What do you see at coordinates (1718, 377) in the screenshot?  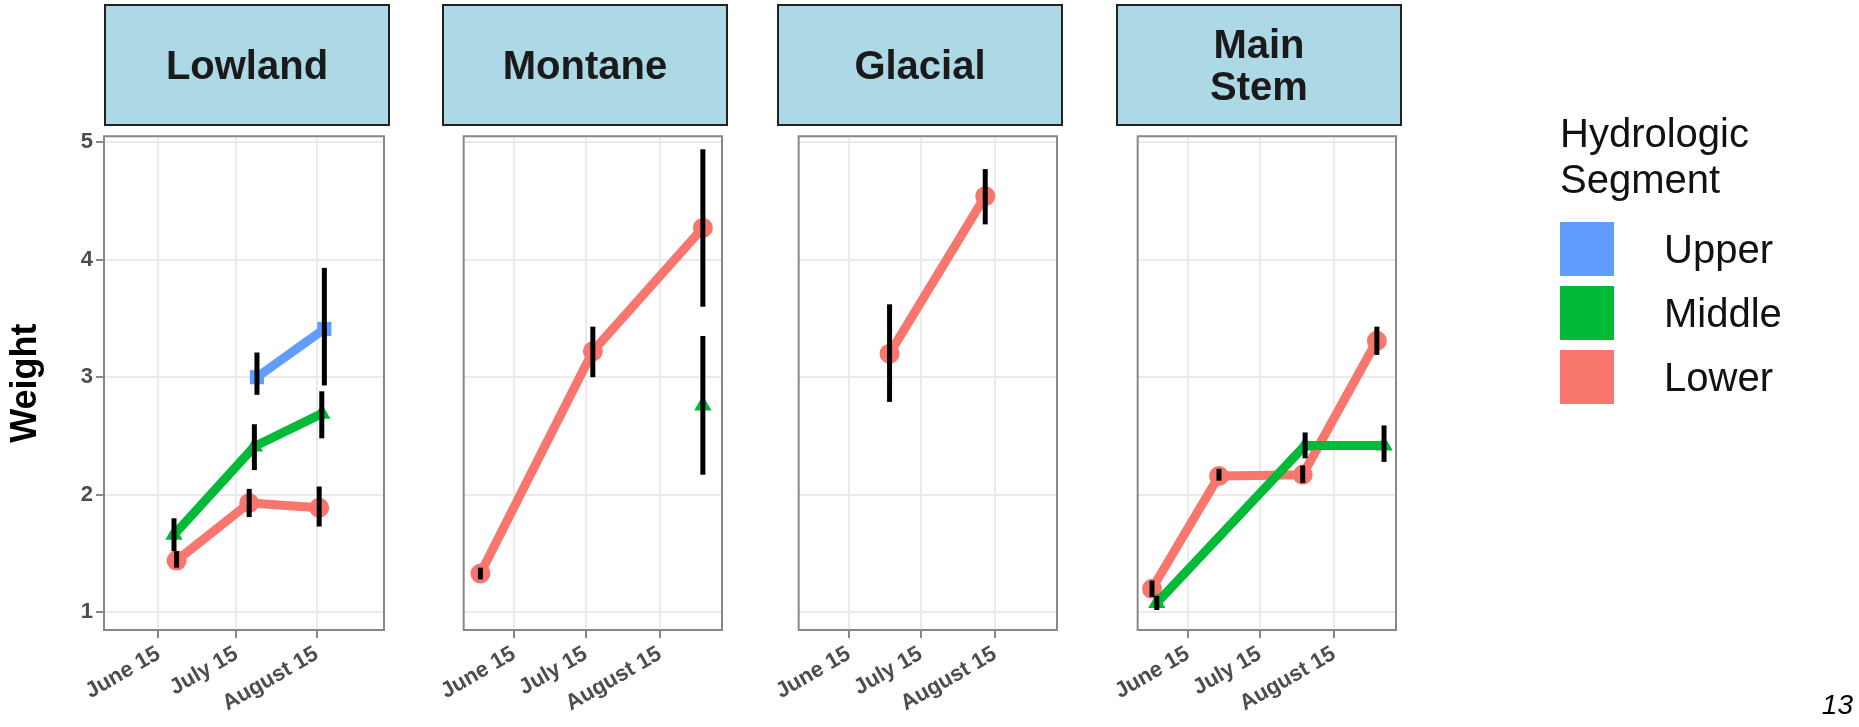 I see `legend-label: Lower` at bounding box center [1718, 377].